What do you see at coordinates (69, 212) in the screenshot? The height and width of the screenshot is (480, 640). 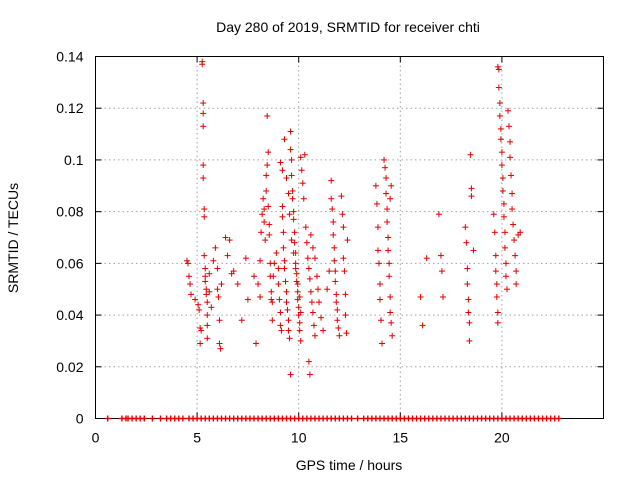 I see `y-tick-label: 0.08` at bounding box center [69, 212].